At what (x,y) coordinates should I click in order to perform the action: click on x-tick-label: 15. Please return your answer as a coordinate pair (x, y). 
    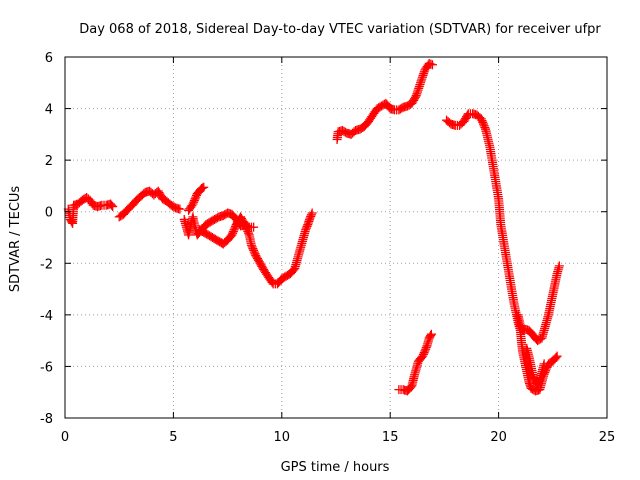
    Looking at the image, I should click on (390, 437).